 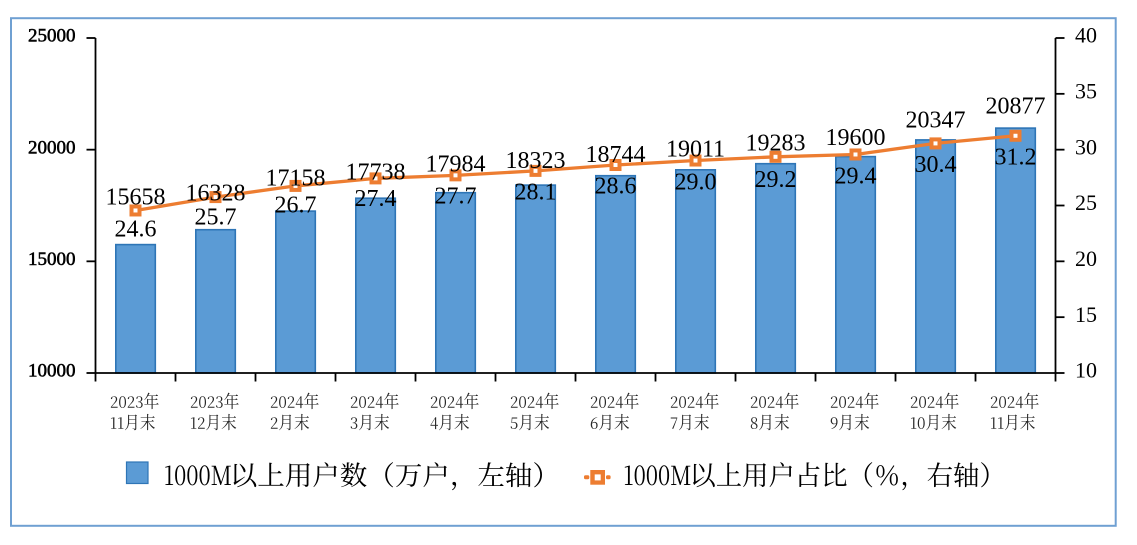 I want to click on svg-text: 16328, so click(x=216, y=193).